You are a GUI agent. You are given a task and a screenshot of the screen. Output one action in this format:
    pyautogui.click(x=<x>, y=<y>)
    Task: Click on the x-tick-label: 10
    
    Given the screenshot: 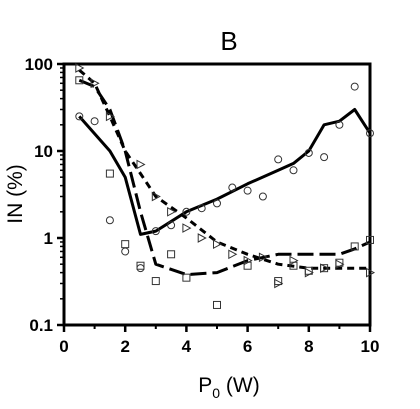 What is the action you would take?
    pyautogui.click(x=370, y=346)
    